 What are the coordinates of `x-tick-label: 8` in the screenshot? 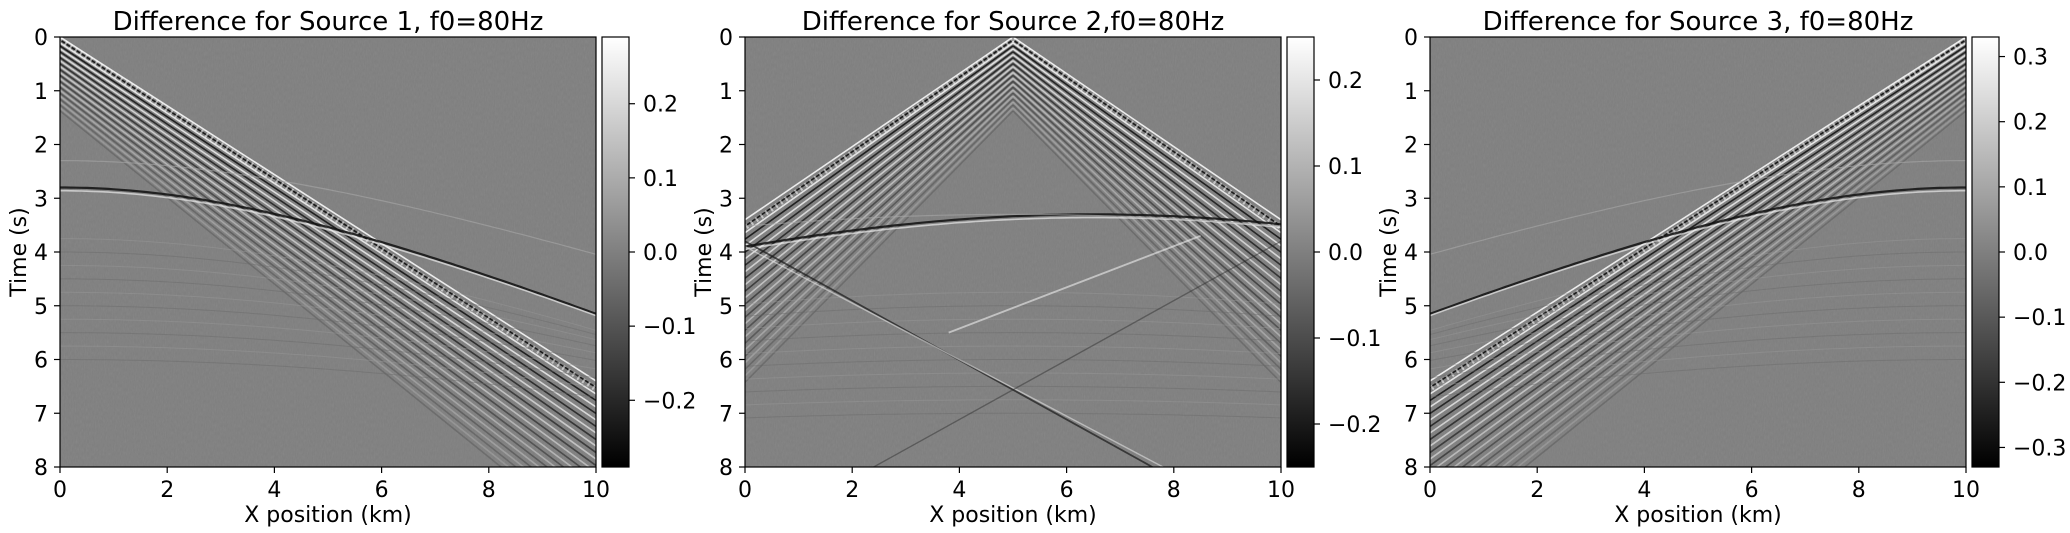 It's located at (1859, 490).